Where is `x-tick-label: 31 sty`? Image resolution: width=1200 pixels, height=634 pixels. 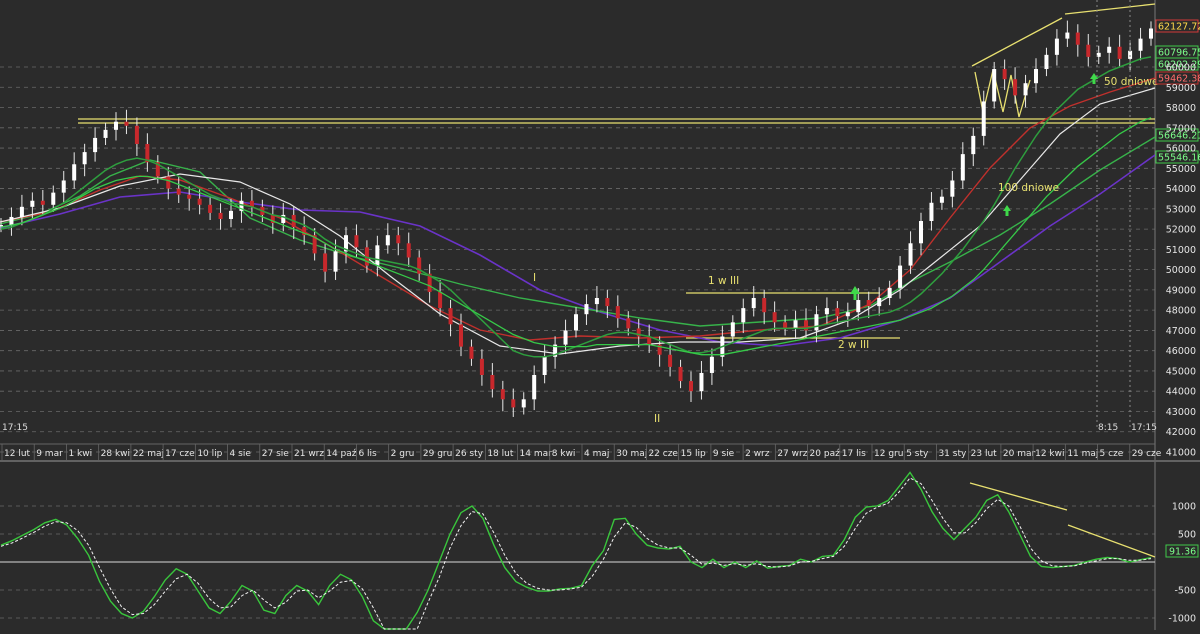 x-tick-label: 31 sty is located at coordinates (952, 454).